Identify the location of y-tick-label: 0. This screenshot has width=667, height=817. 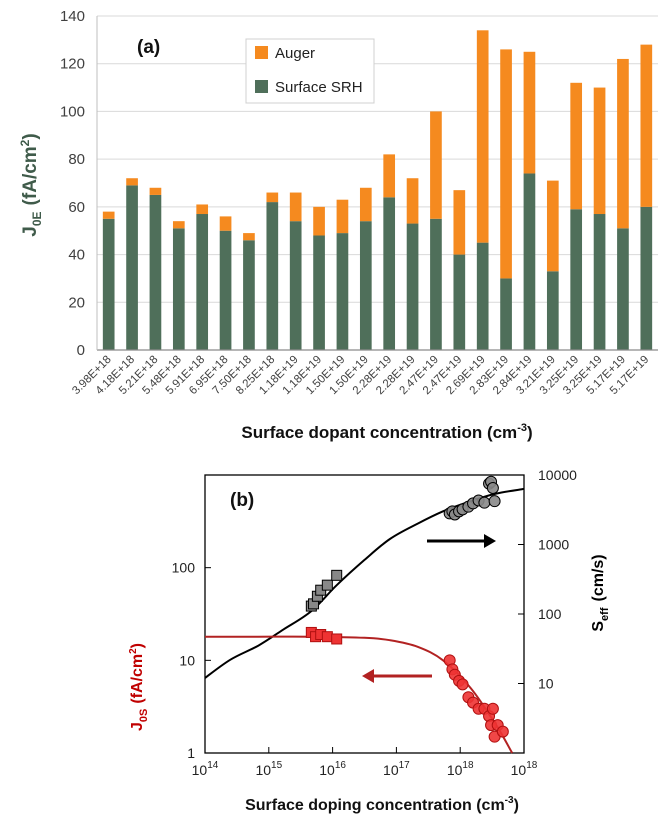
(81, 350).